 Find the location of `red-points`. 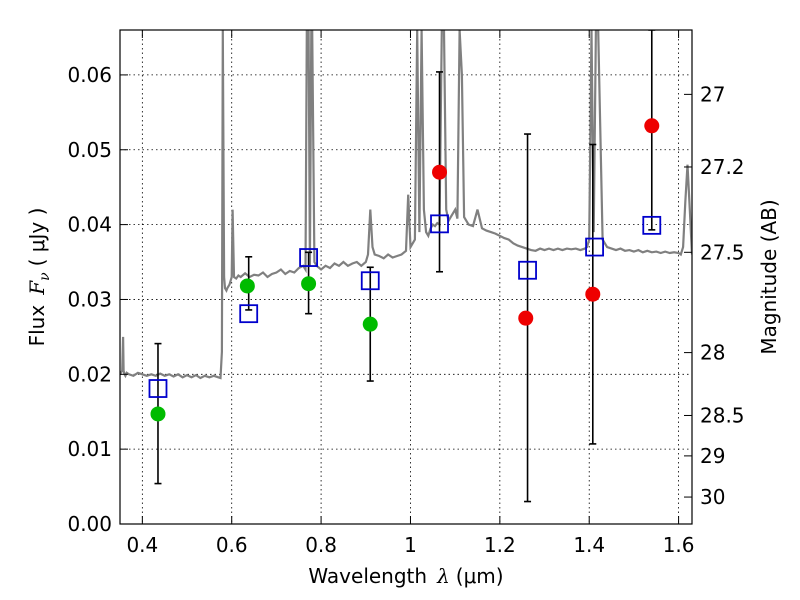

red-points is located at coordinates (546, 222).